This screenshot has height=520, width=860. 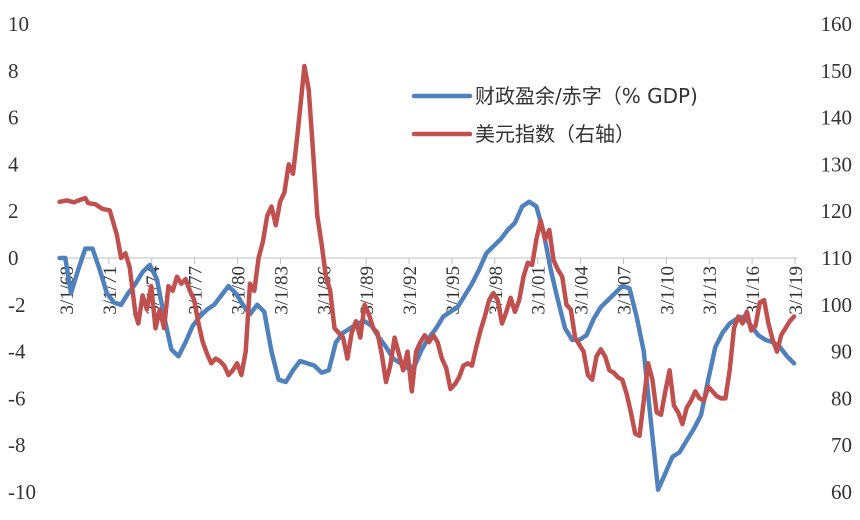 I want to click on x-tick-label: 3/1/68, so click(x=67, y=290).